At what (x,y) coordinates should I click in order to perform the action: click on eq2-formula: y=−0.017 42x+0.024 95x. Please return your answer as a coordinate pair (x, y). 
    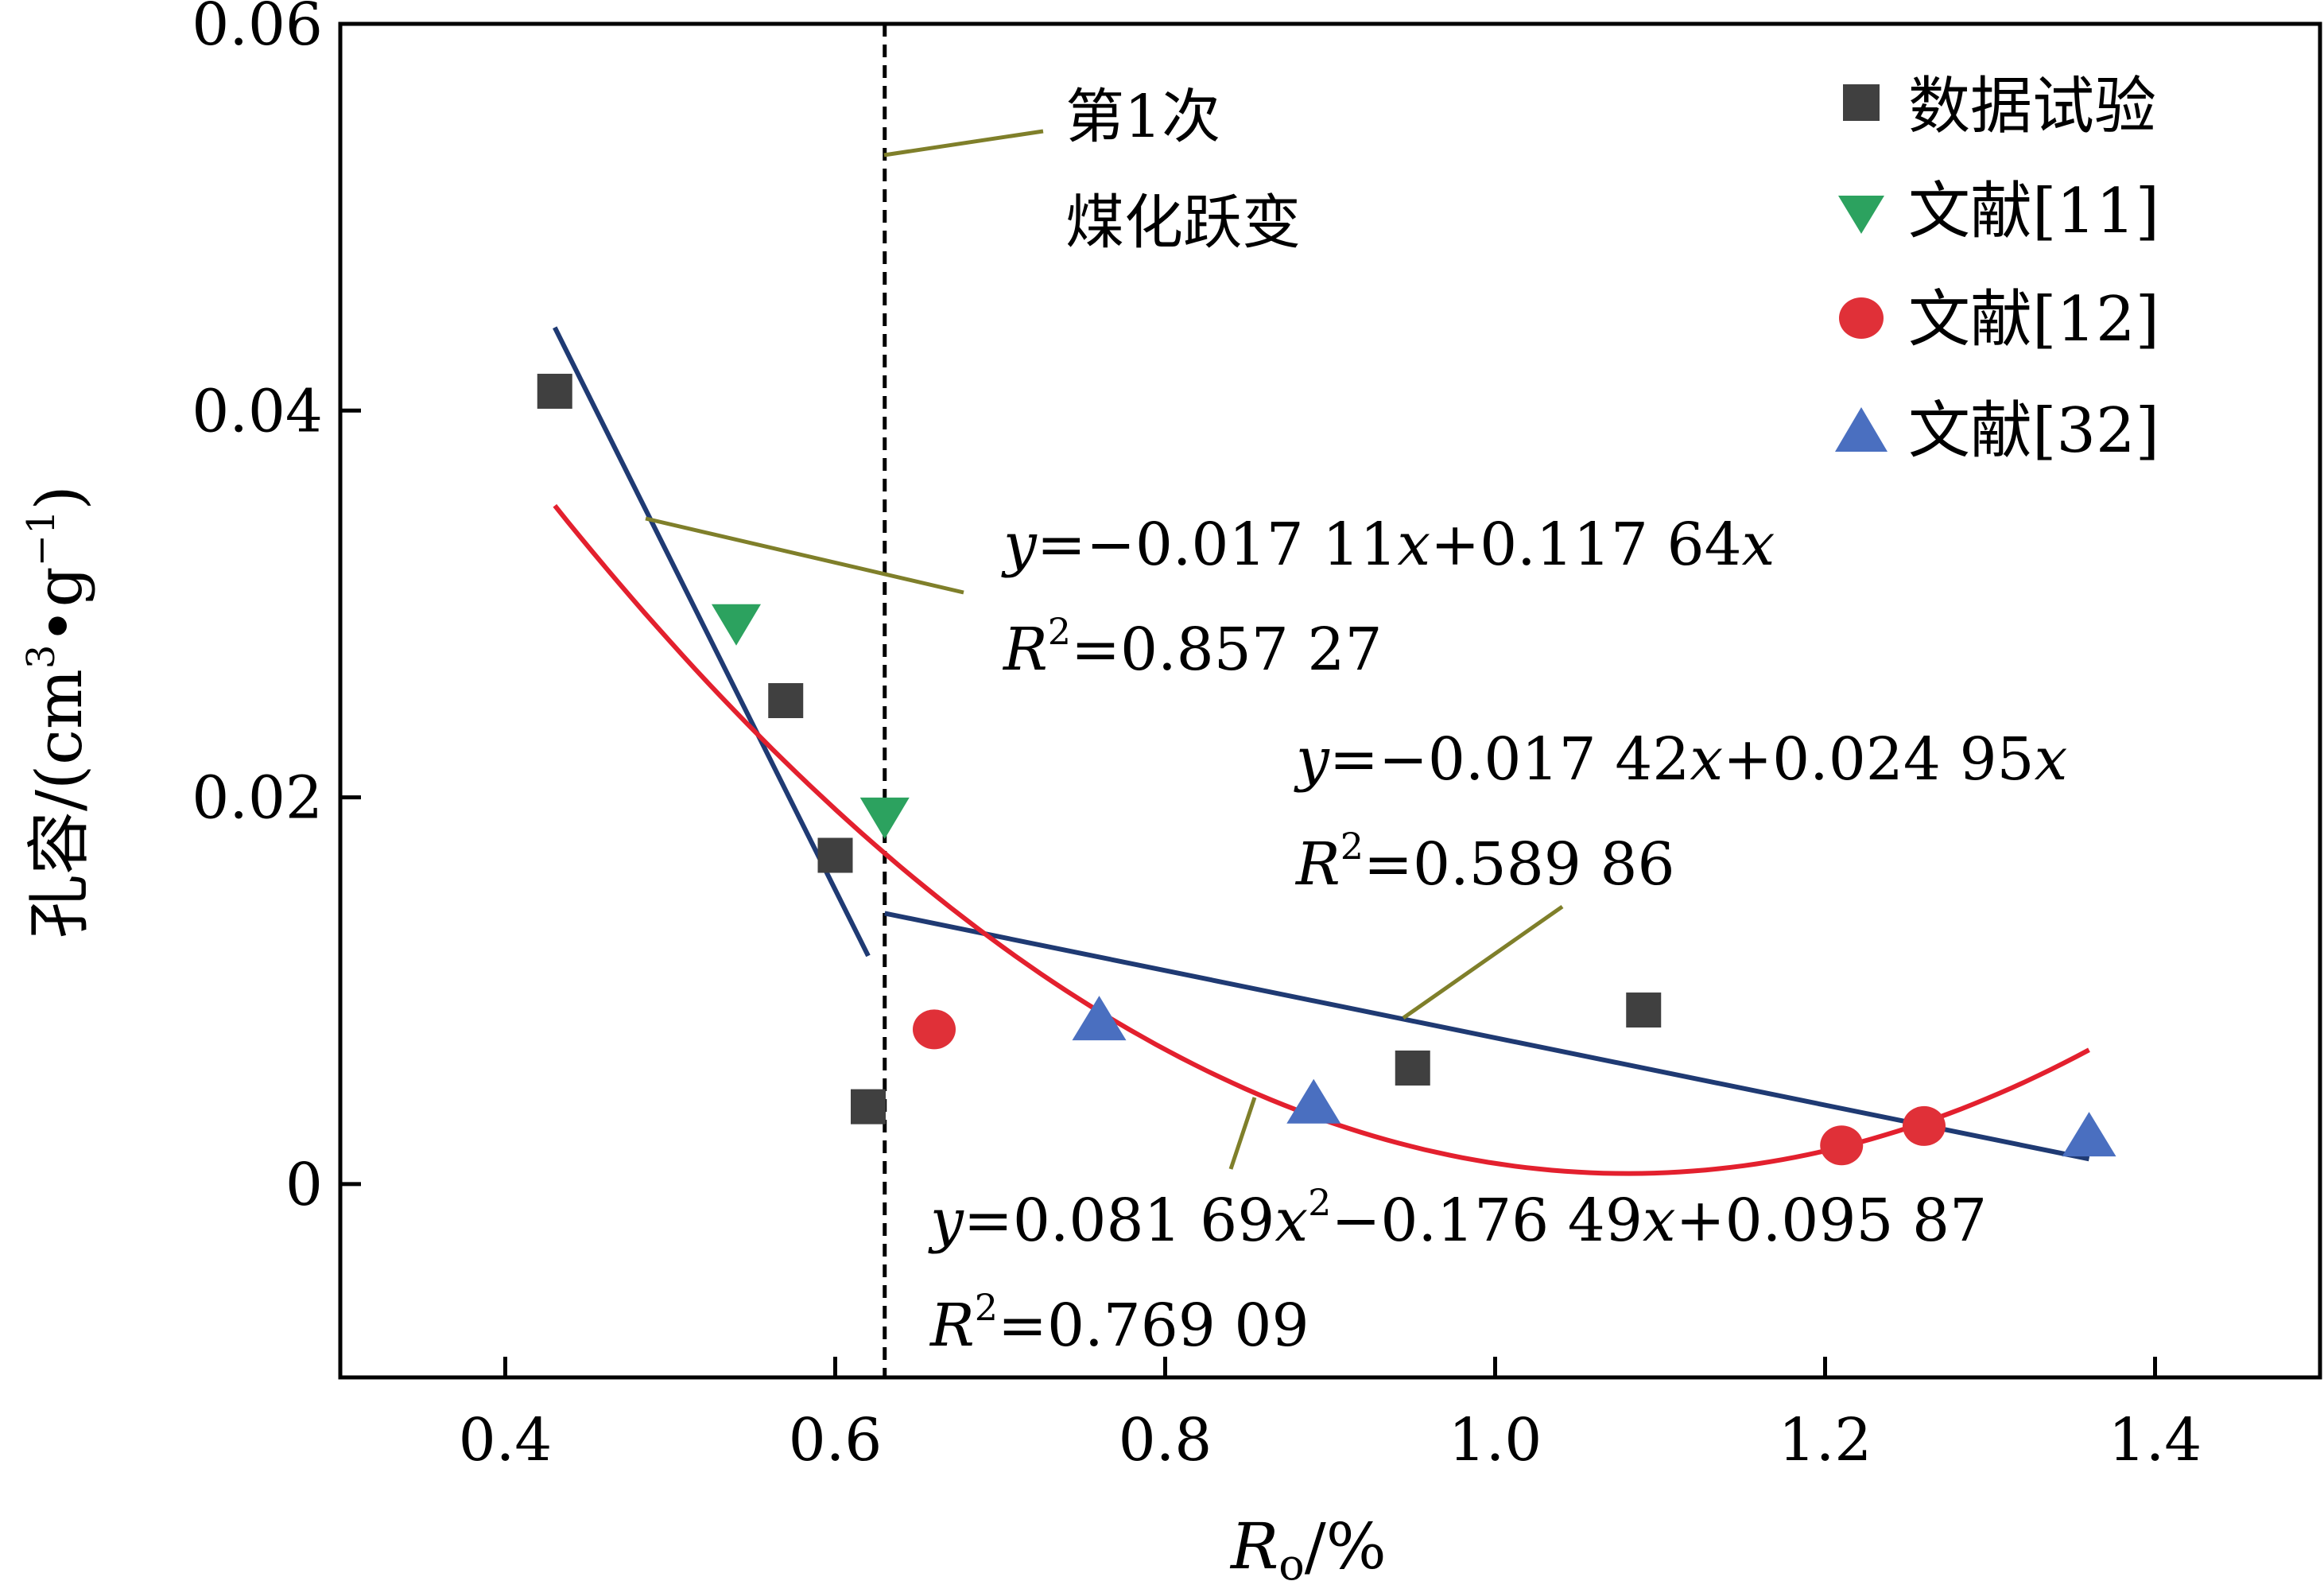
    Looking at the image, I should click on (1680, 759).